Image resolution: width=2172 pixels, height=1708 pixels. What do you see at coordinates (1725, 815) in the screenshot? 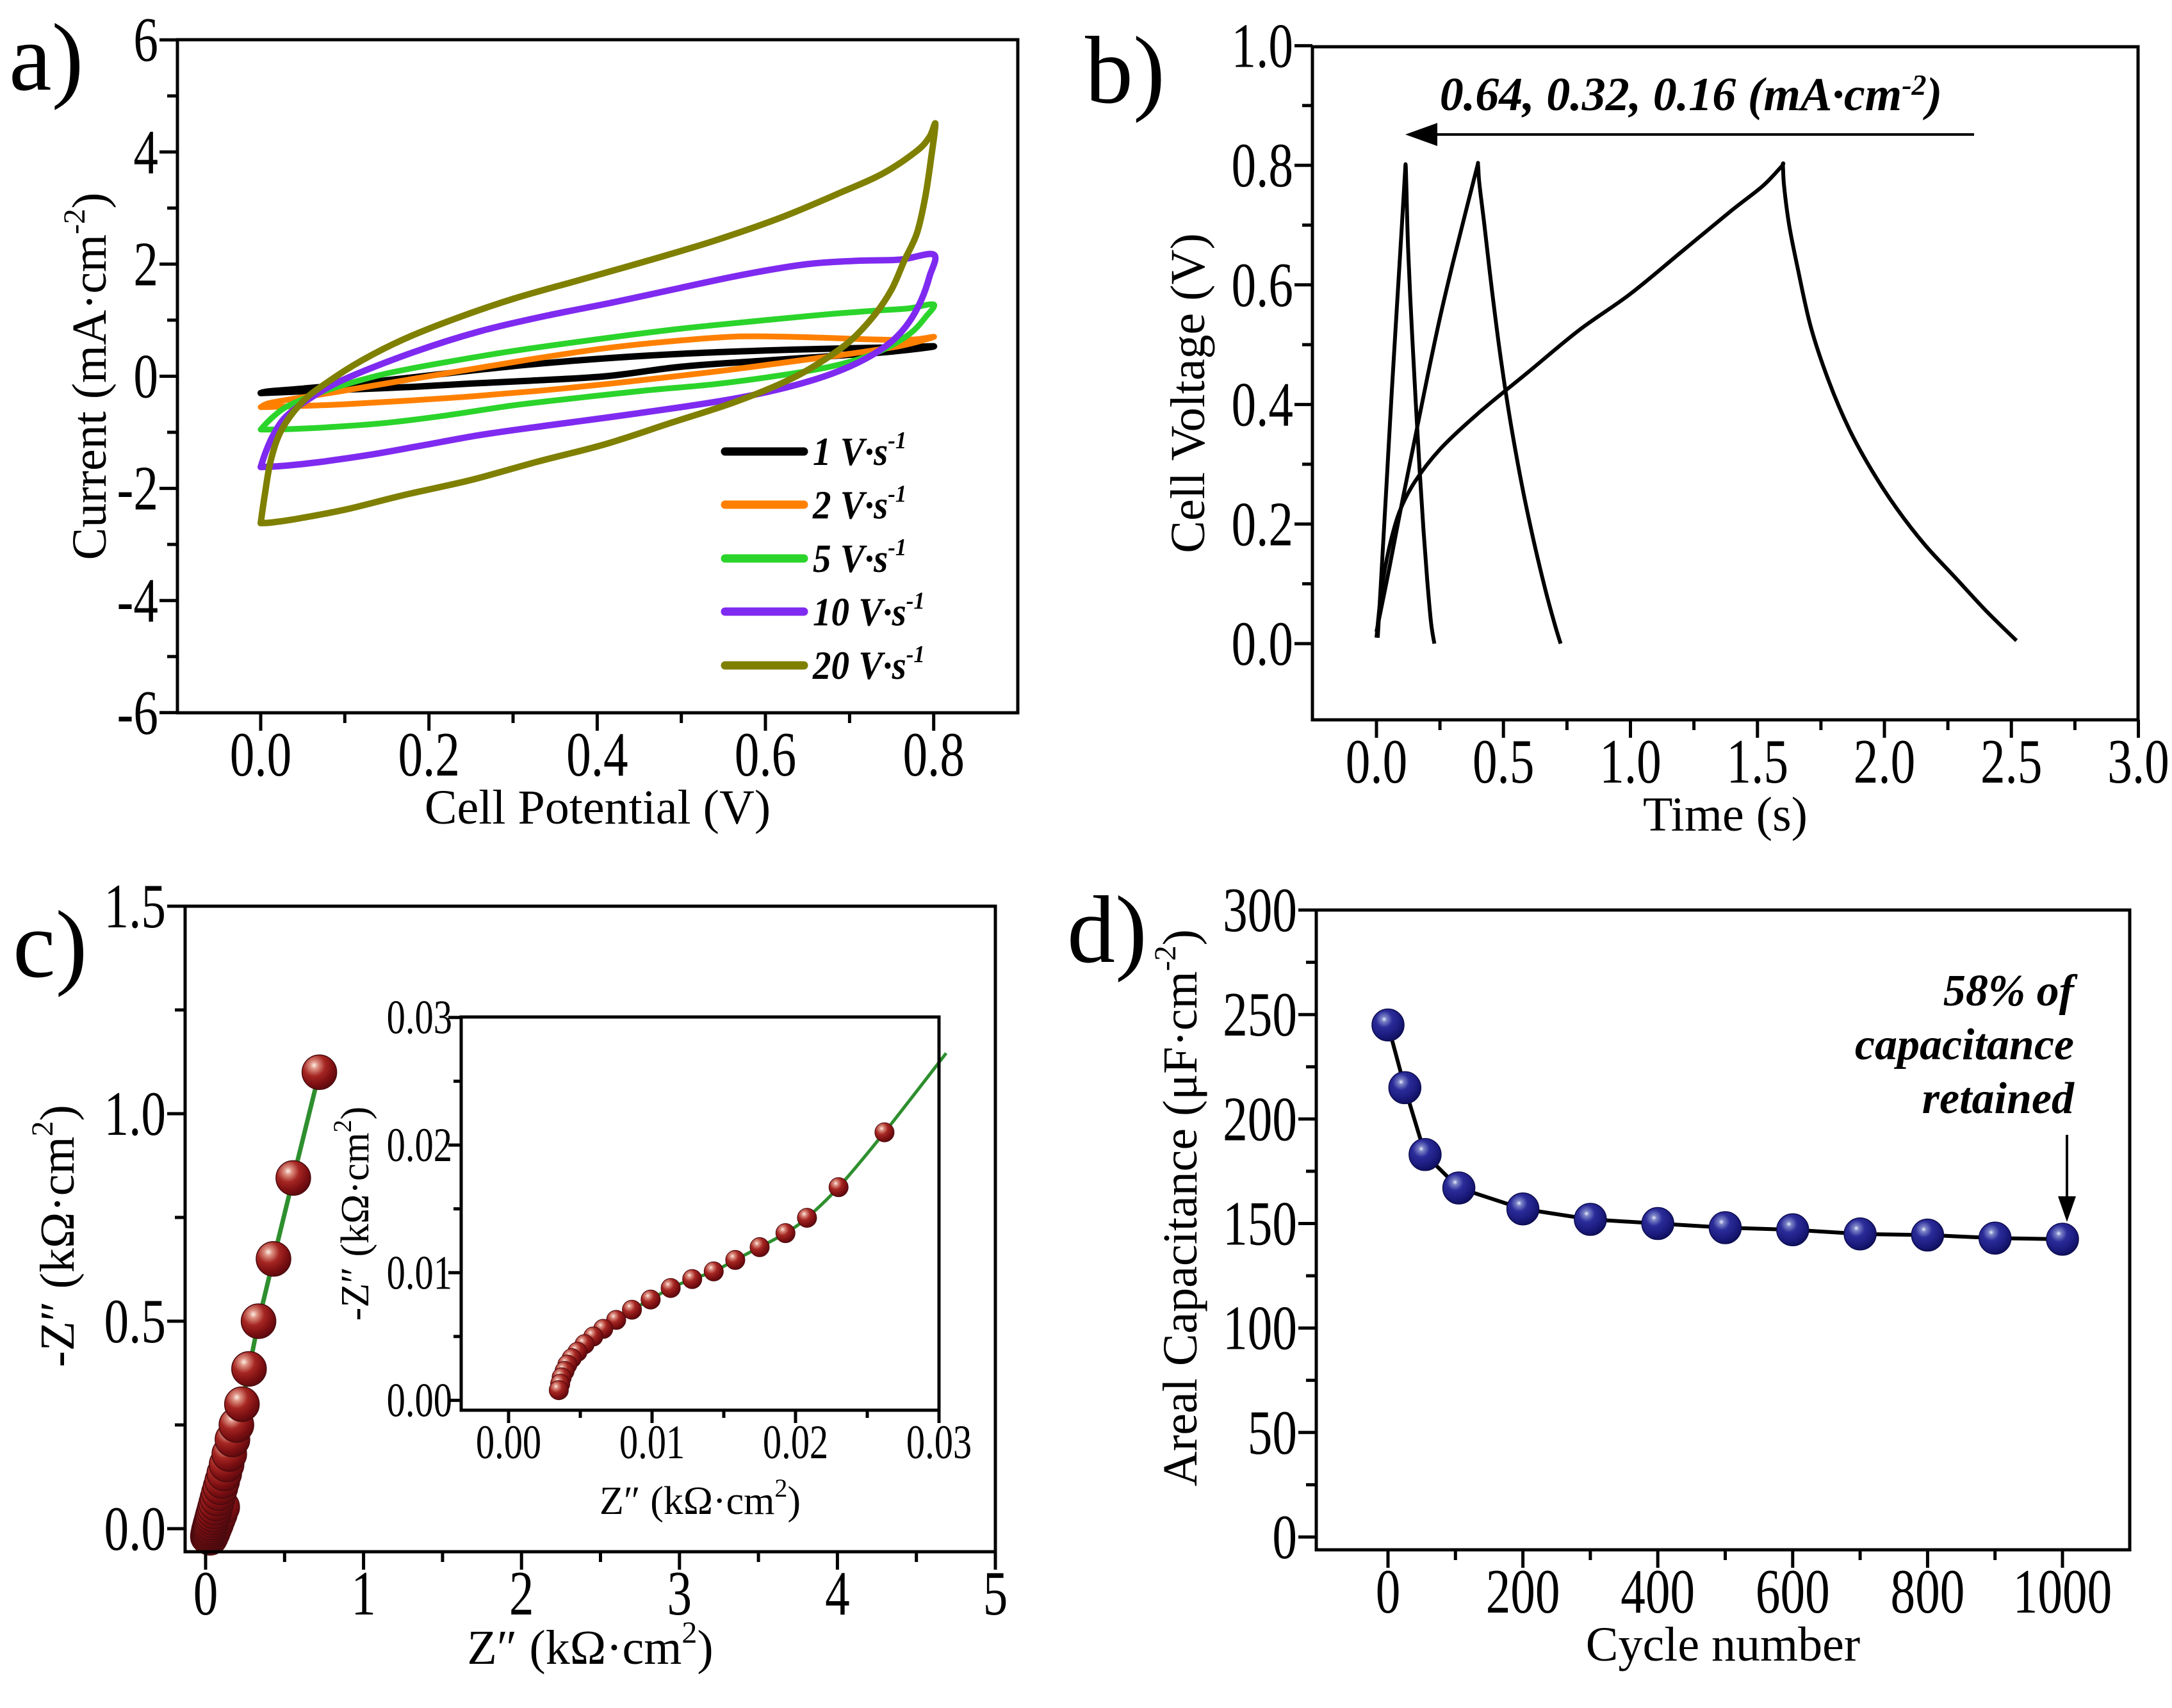
I see `svg-text: Time (s)` at bounding box center [1725, 815].